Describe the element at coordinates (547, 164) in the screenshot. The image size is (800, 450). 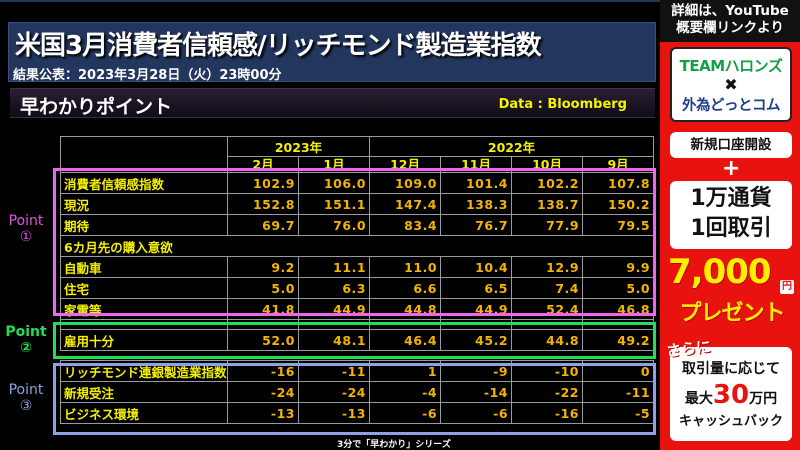
I see `month-header: 10月` at that location.